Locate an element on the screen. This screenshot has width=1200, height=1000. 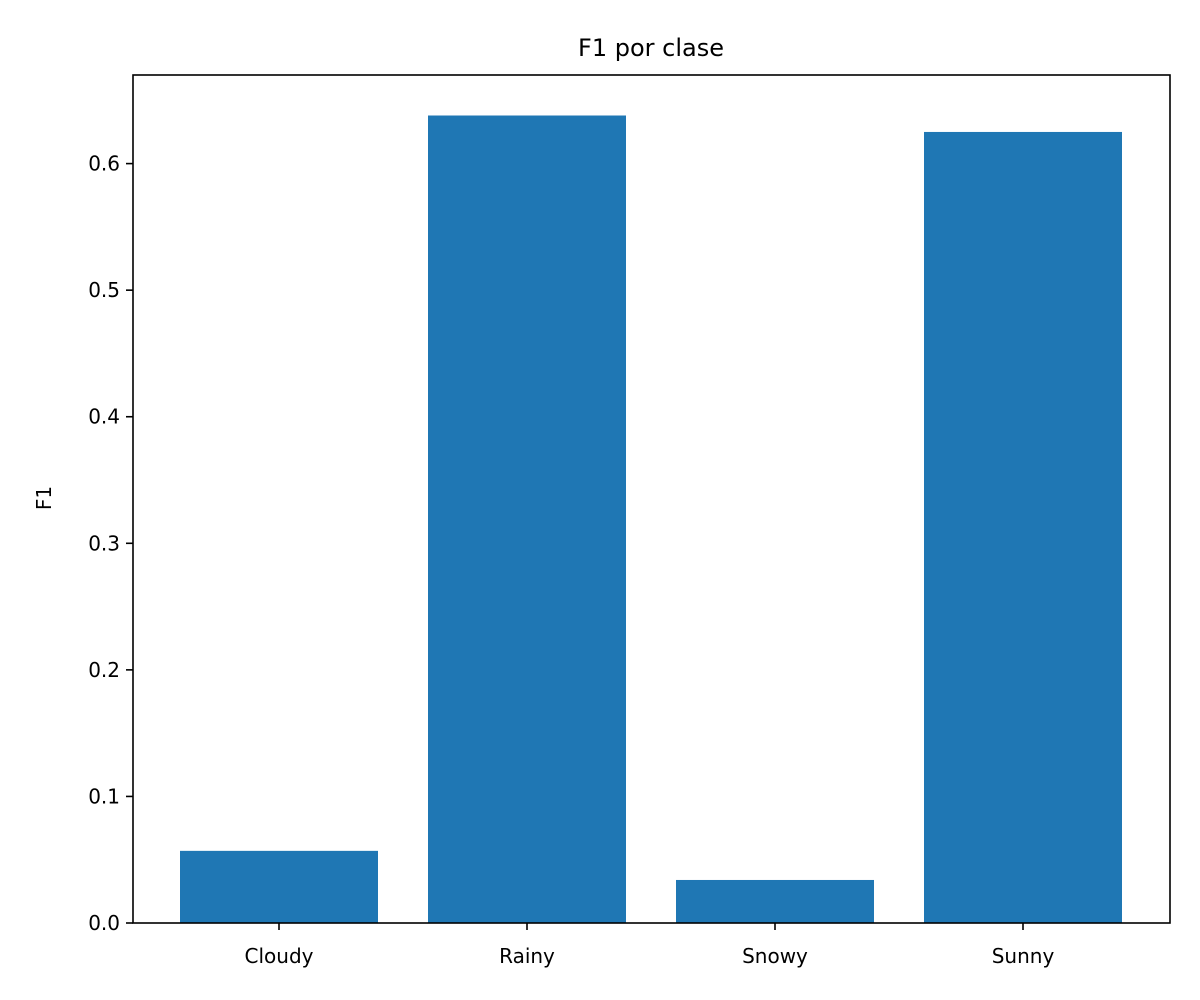
chart-title: F1 por clase is located at coordinates (651, 48).